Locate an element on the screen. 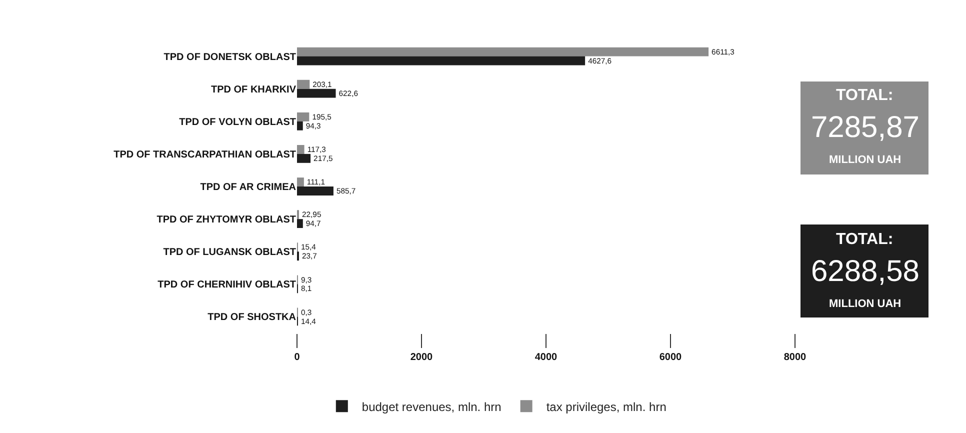  x-tick-label: 8000 is located at coordinates (795, 357).